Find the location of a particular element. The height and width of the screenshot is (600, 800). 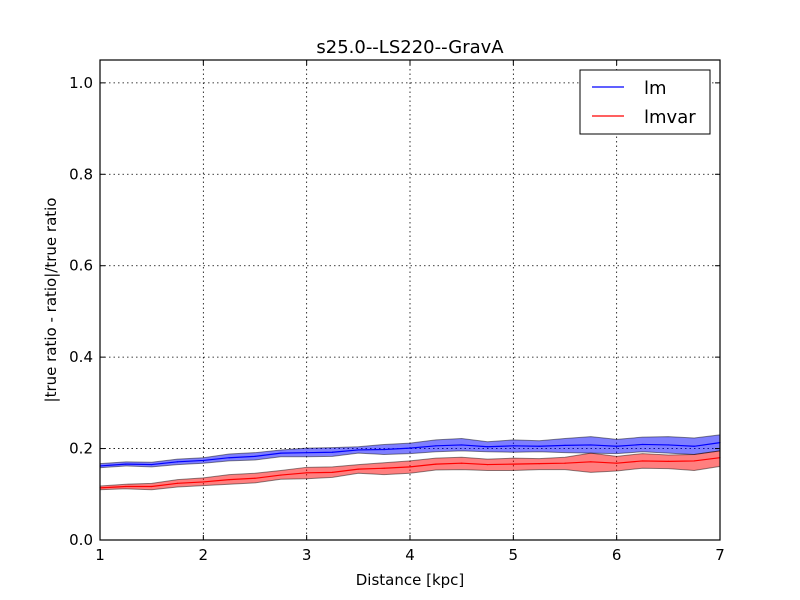

x-tick-label: 3 is located at coordinates (307, 555).